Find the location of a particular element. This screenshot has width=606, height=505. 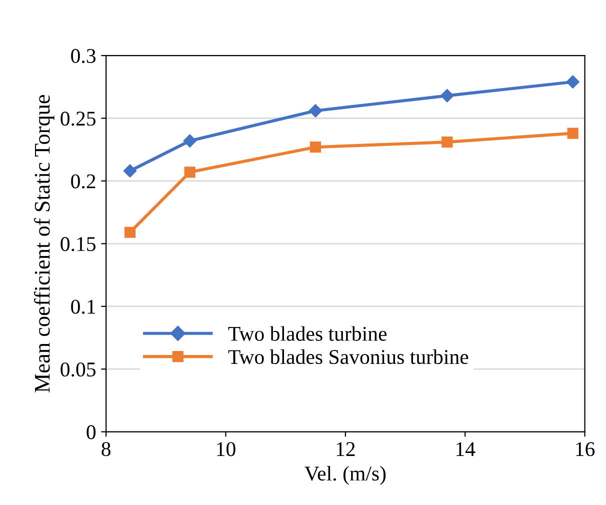

y-axis-title: Mean coefficient of Static Torque is located at coordinates (44, 243).